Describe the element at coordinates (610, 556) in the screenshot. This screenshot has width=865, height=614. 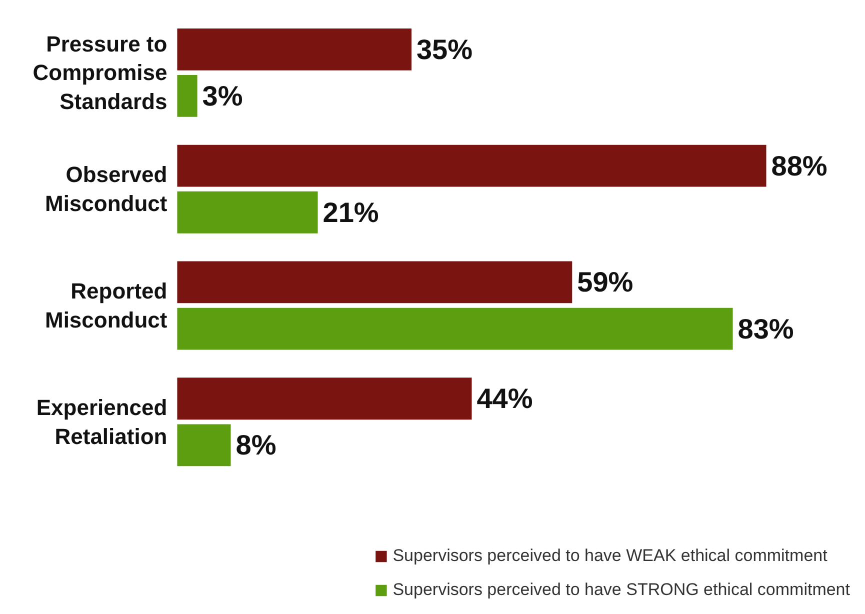
I see `legend-label: Supervisors perceived to have WEAK ethical commitment` at that location.